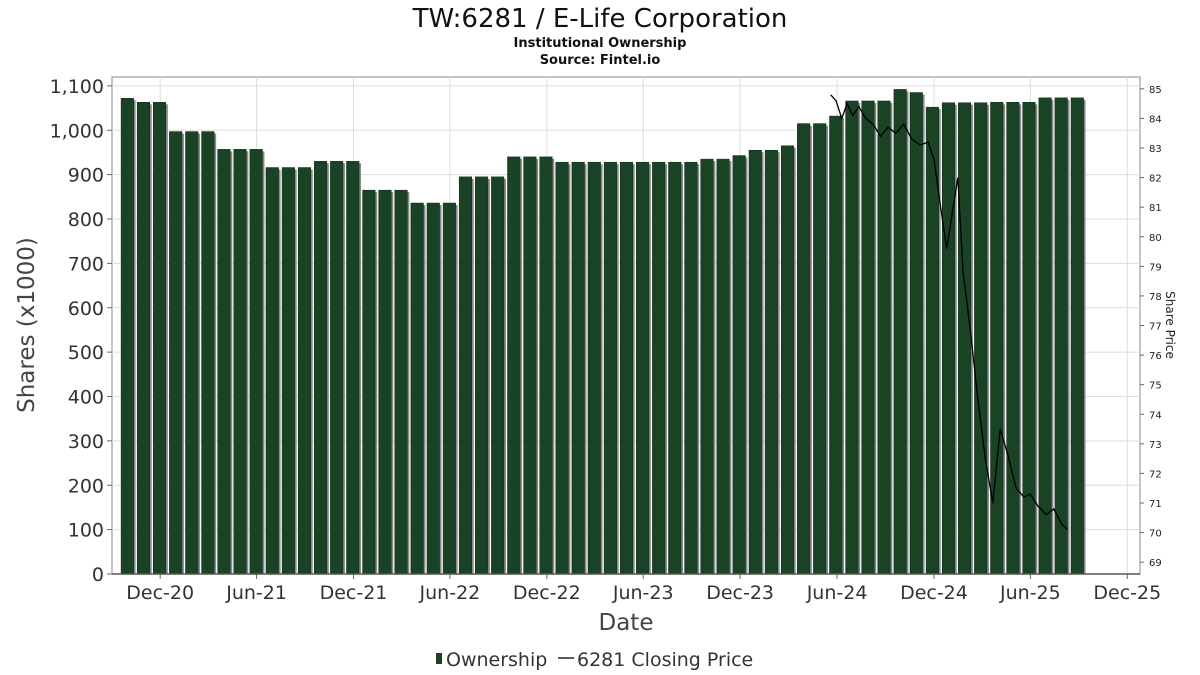  What do you see at coordinates (1155, 238) in the screenshot?
I see `y-right-tick-label: 80` at bounding box center [1155, 238].